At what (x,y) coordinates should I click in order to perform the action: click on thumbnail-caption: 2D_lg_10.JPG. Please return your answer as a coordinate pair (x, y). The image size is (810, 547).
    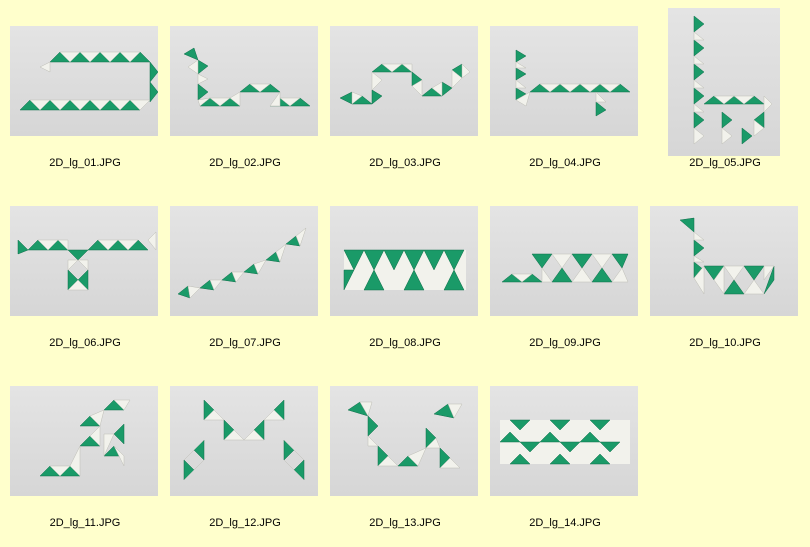
    Looking at the image, I should click on (725, 343).